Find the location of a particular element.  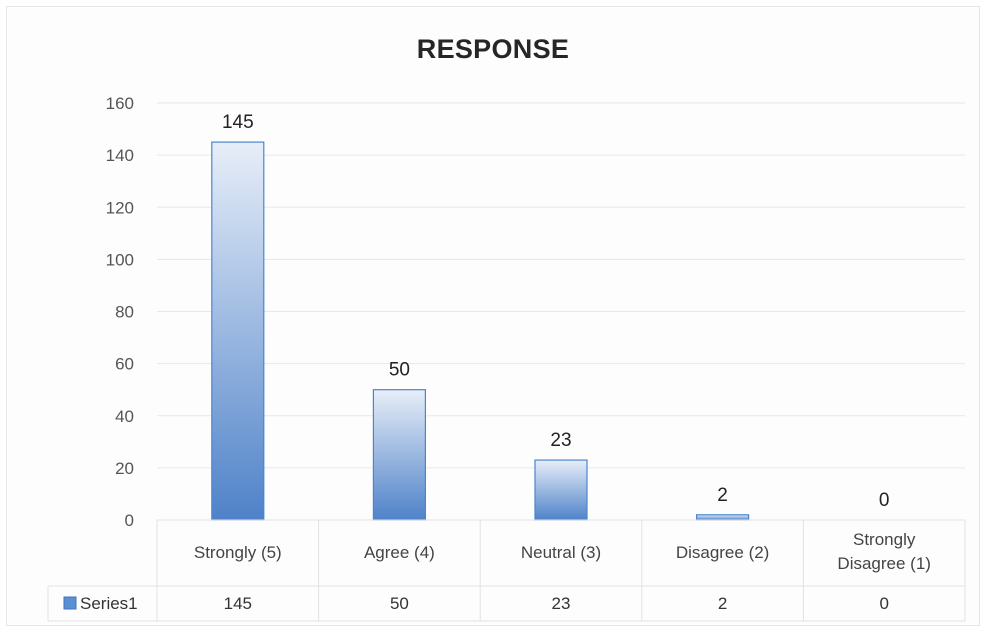

category-label: Neutral (3) is located at coordinates (561, 552).